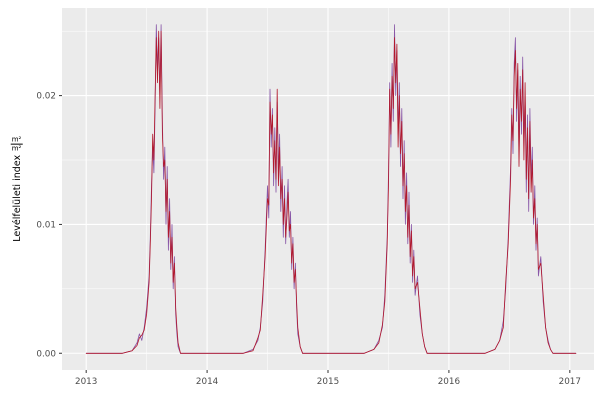  What do you see at coordinates (46, 354) in the screenshot?
I see `y-tick-label: 0.00` at bounding box center [46, 354].